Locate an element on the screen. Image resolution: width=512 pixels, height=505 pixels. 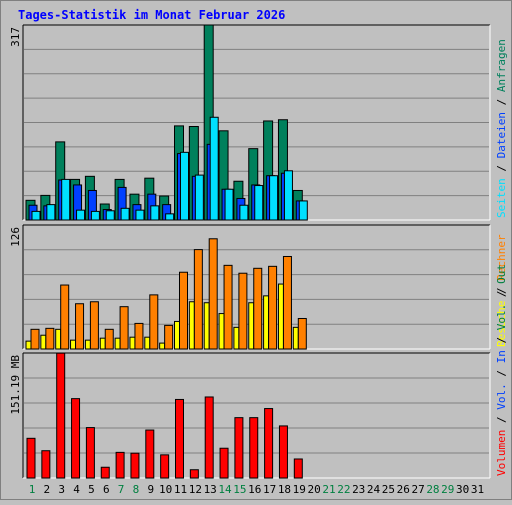
x-tick-label-day-19: 19 is located at coordinates (299, 489).